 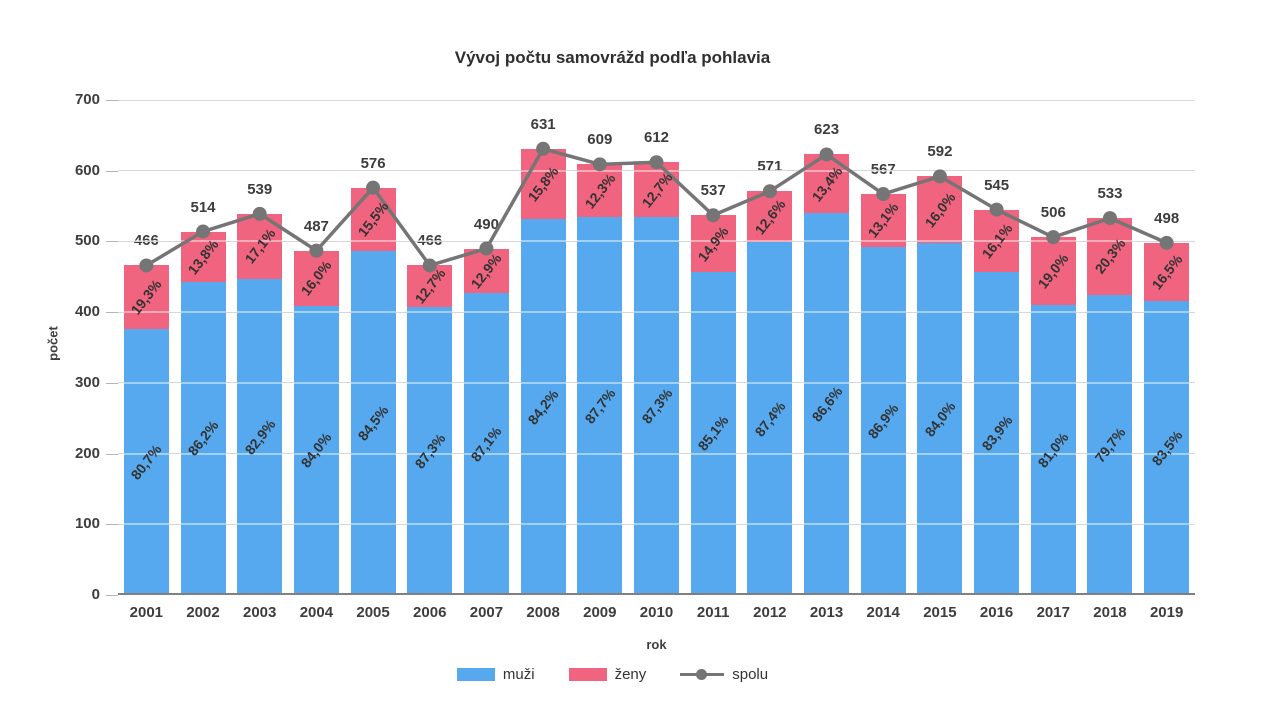 What do you see at coordinates (883, 194) in the screenshot?
I see `line-marker-2014` at bounding box center [883, 194].